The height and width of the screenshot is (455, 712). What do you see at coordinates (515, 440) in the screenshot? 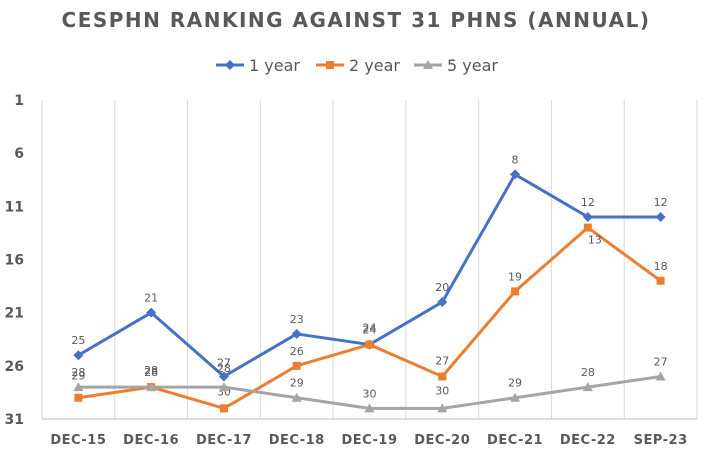
I see `x-tick-label: DEC-21` at bounding box center [515, 440].